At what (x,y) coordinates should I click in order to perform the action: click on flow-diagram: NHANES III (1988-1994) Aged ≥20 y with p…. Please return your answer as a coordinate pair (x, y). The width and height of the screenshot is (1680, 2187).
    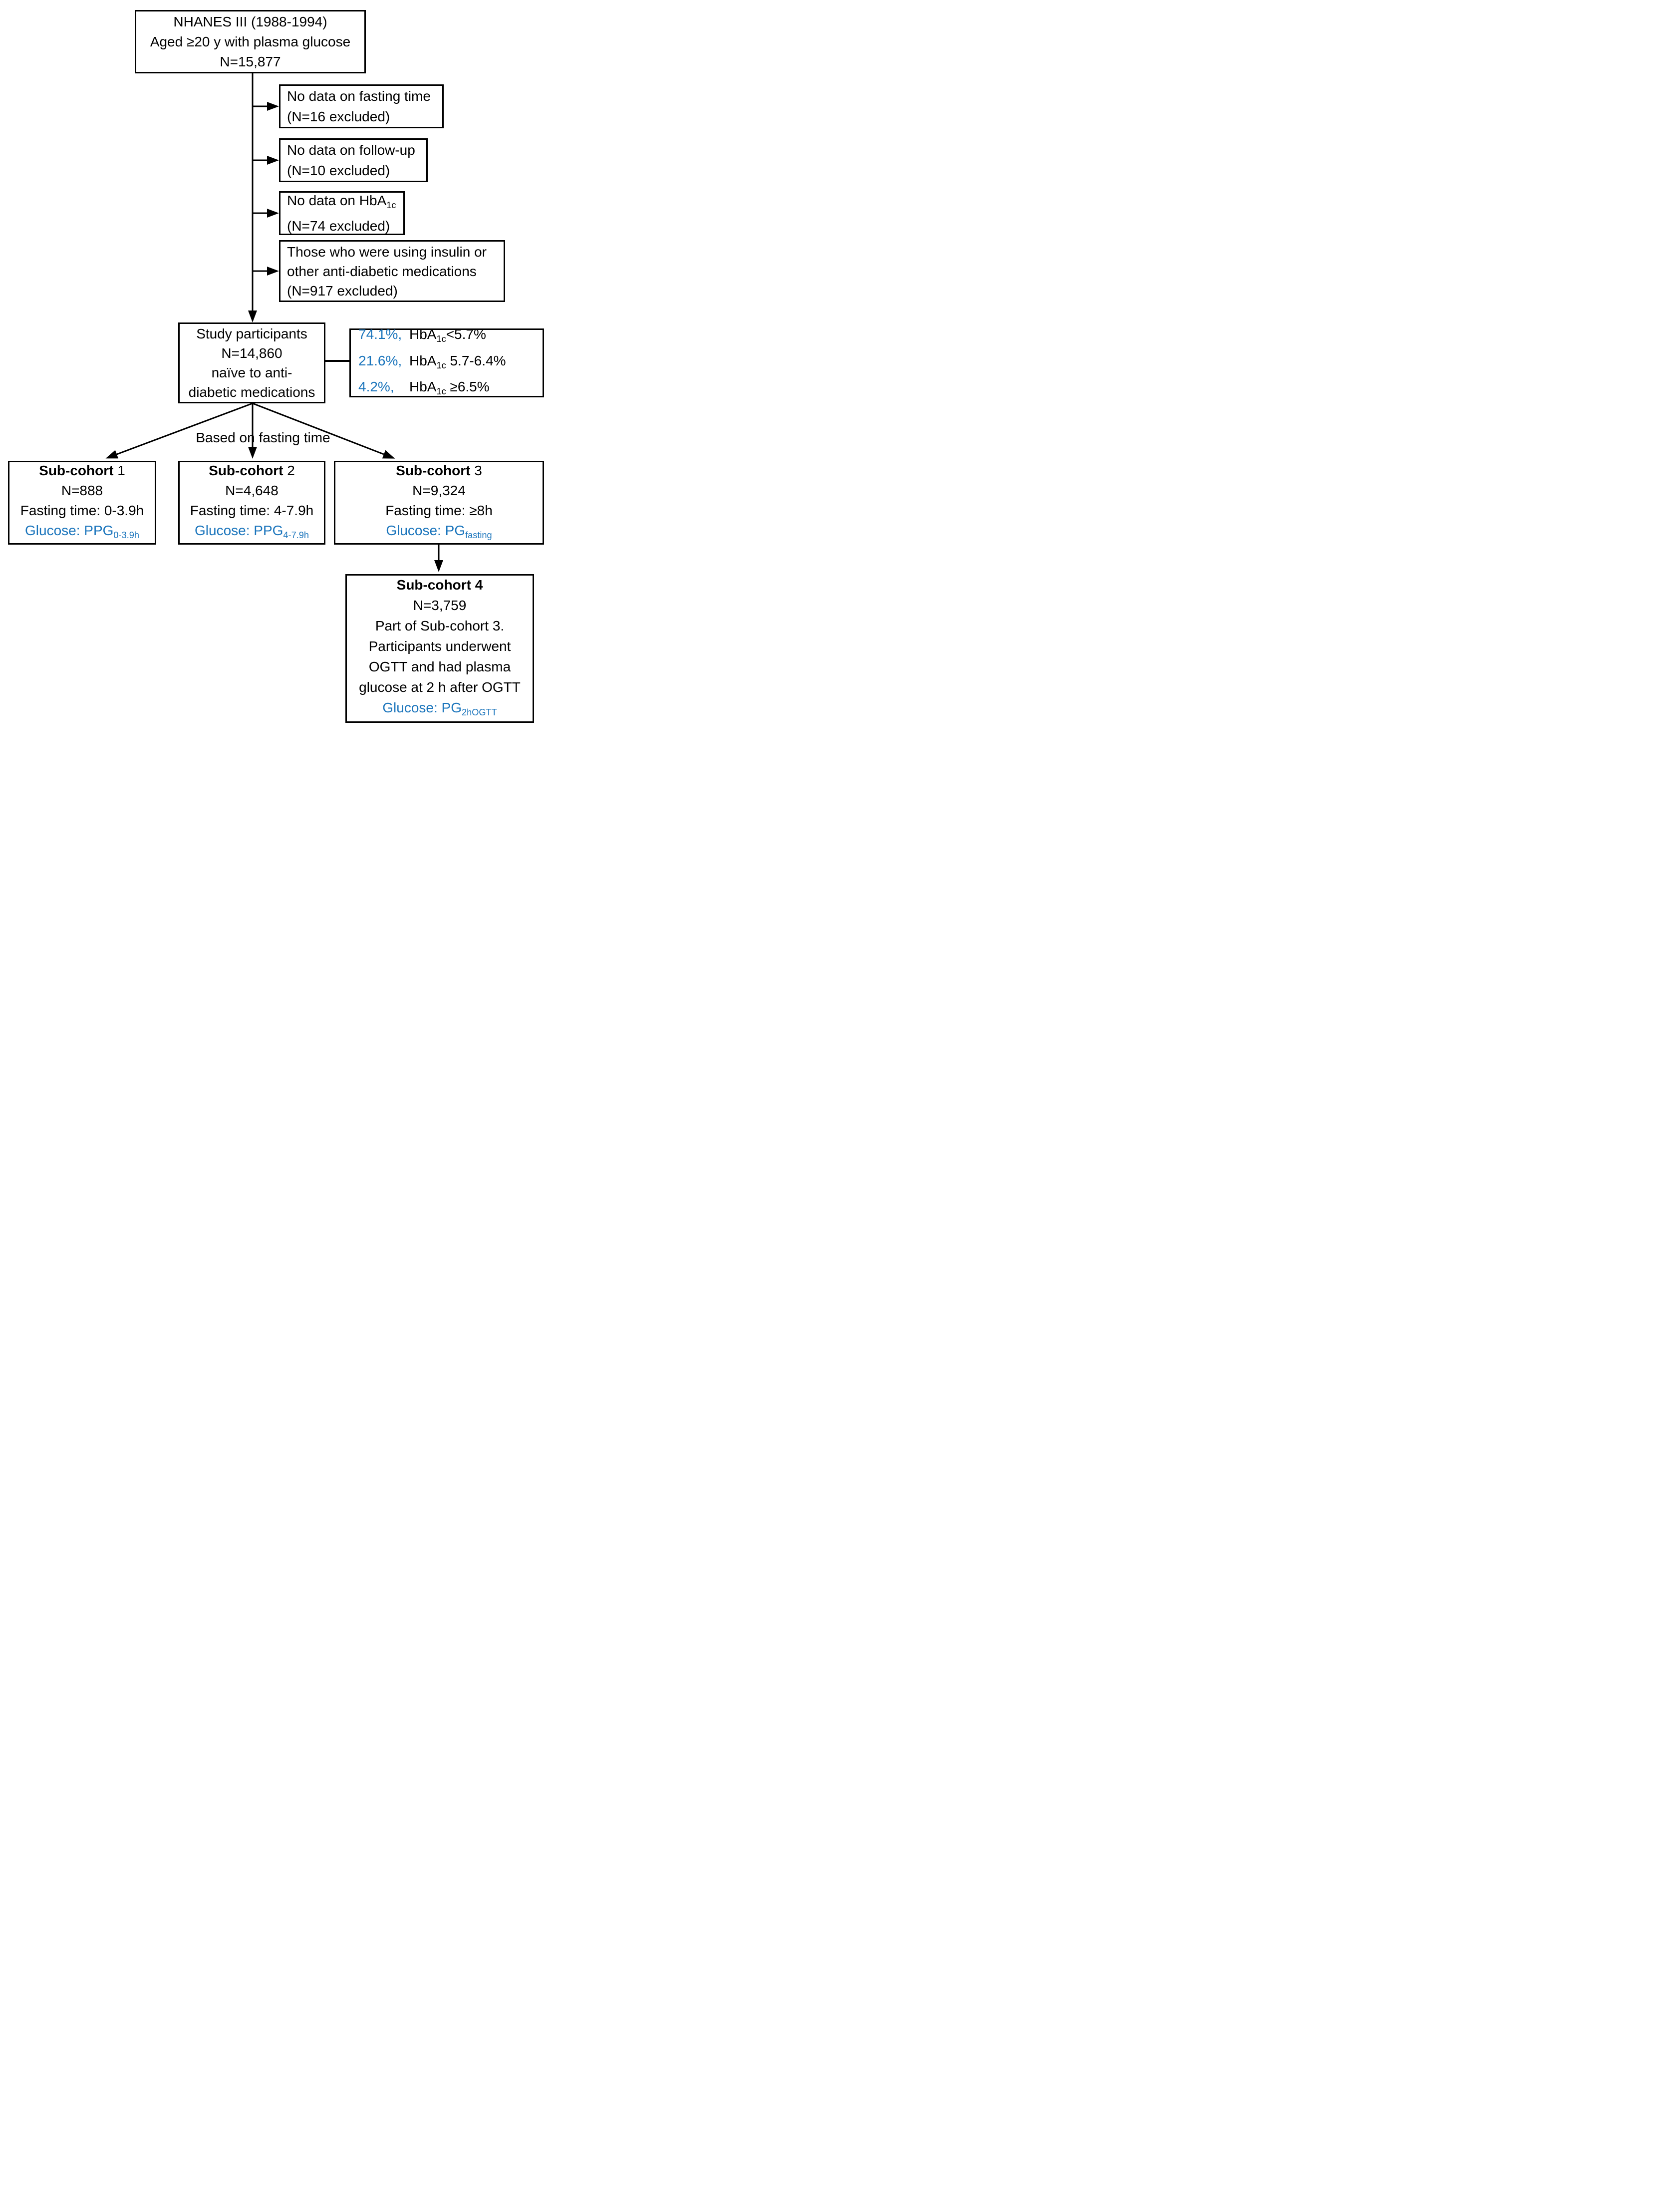
    Looking at the image, I should click on (280, 364).